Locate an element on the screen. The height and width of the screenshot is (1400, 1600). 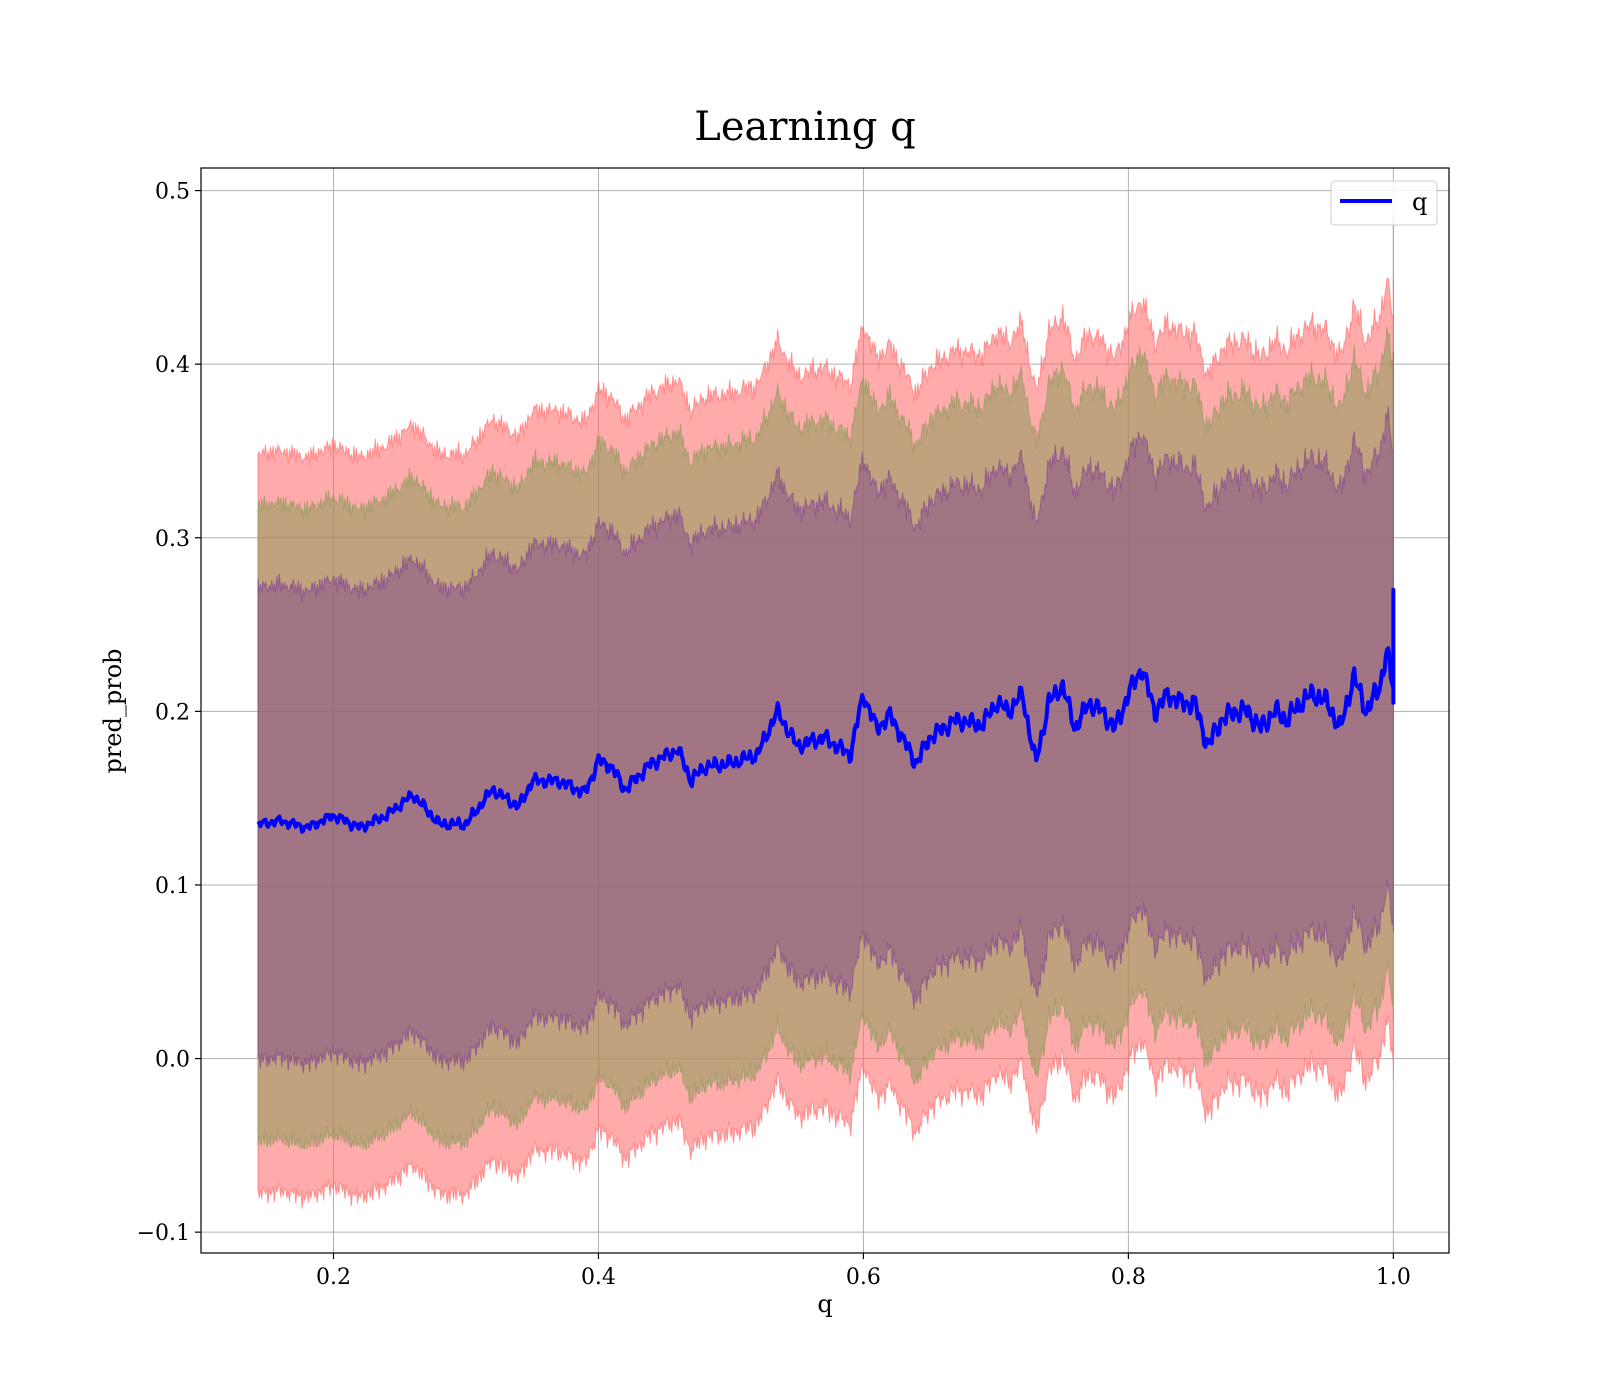
y-tick-label-2: 0.1 is located at coordinates (172, 886).